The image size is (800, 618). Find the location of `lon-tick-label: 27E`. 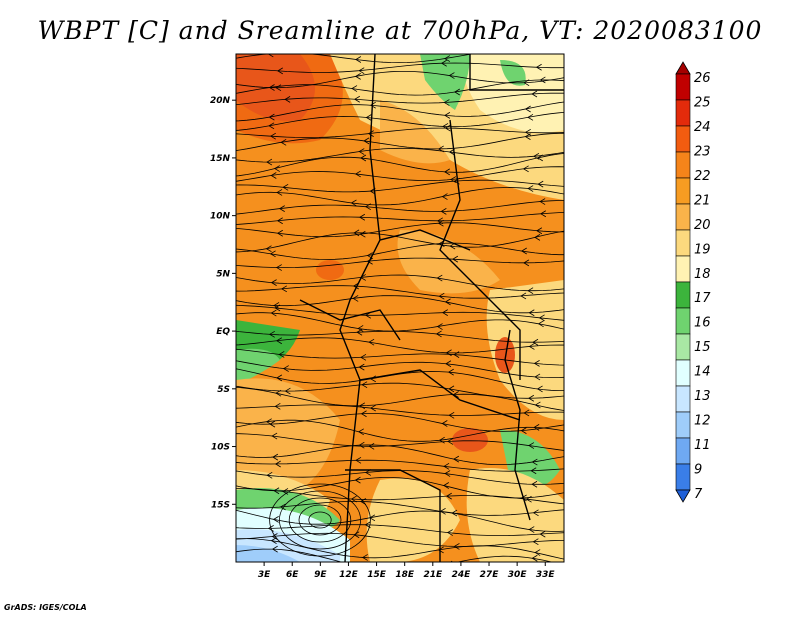

lon-tick-label: 27E is located at coordinates (490, 575).